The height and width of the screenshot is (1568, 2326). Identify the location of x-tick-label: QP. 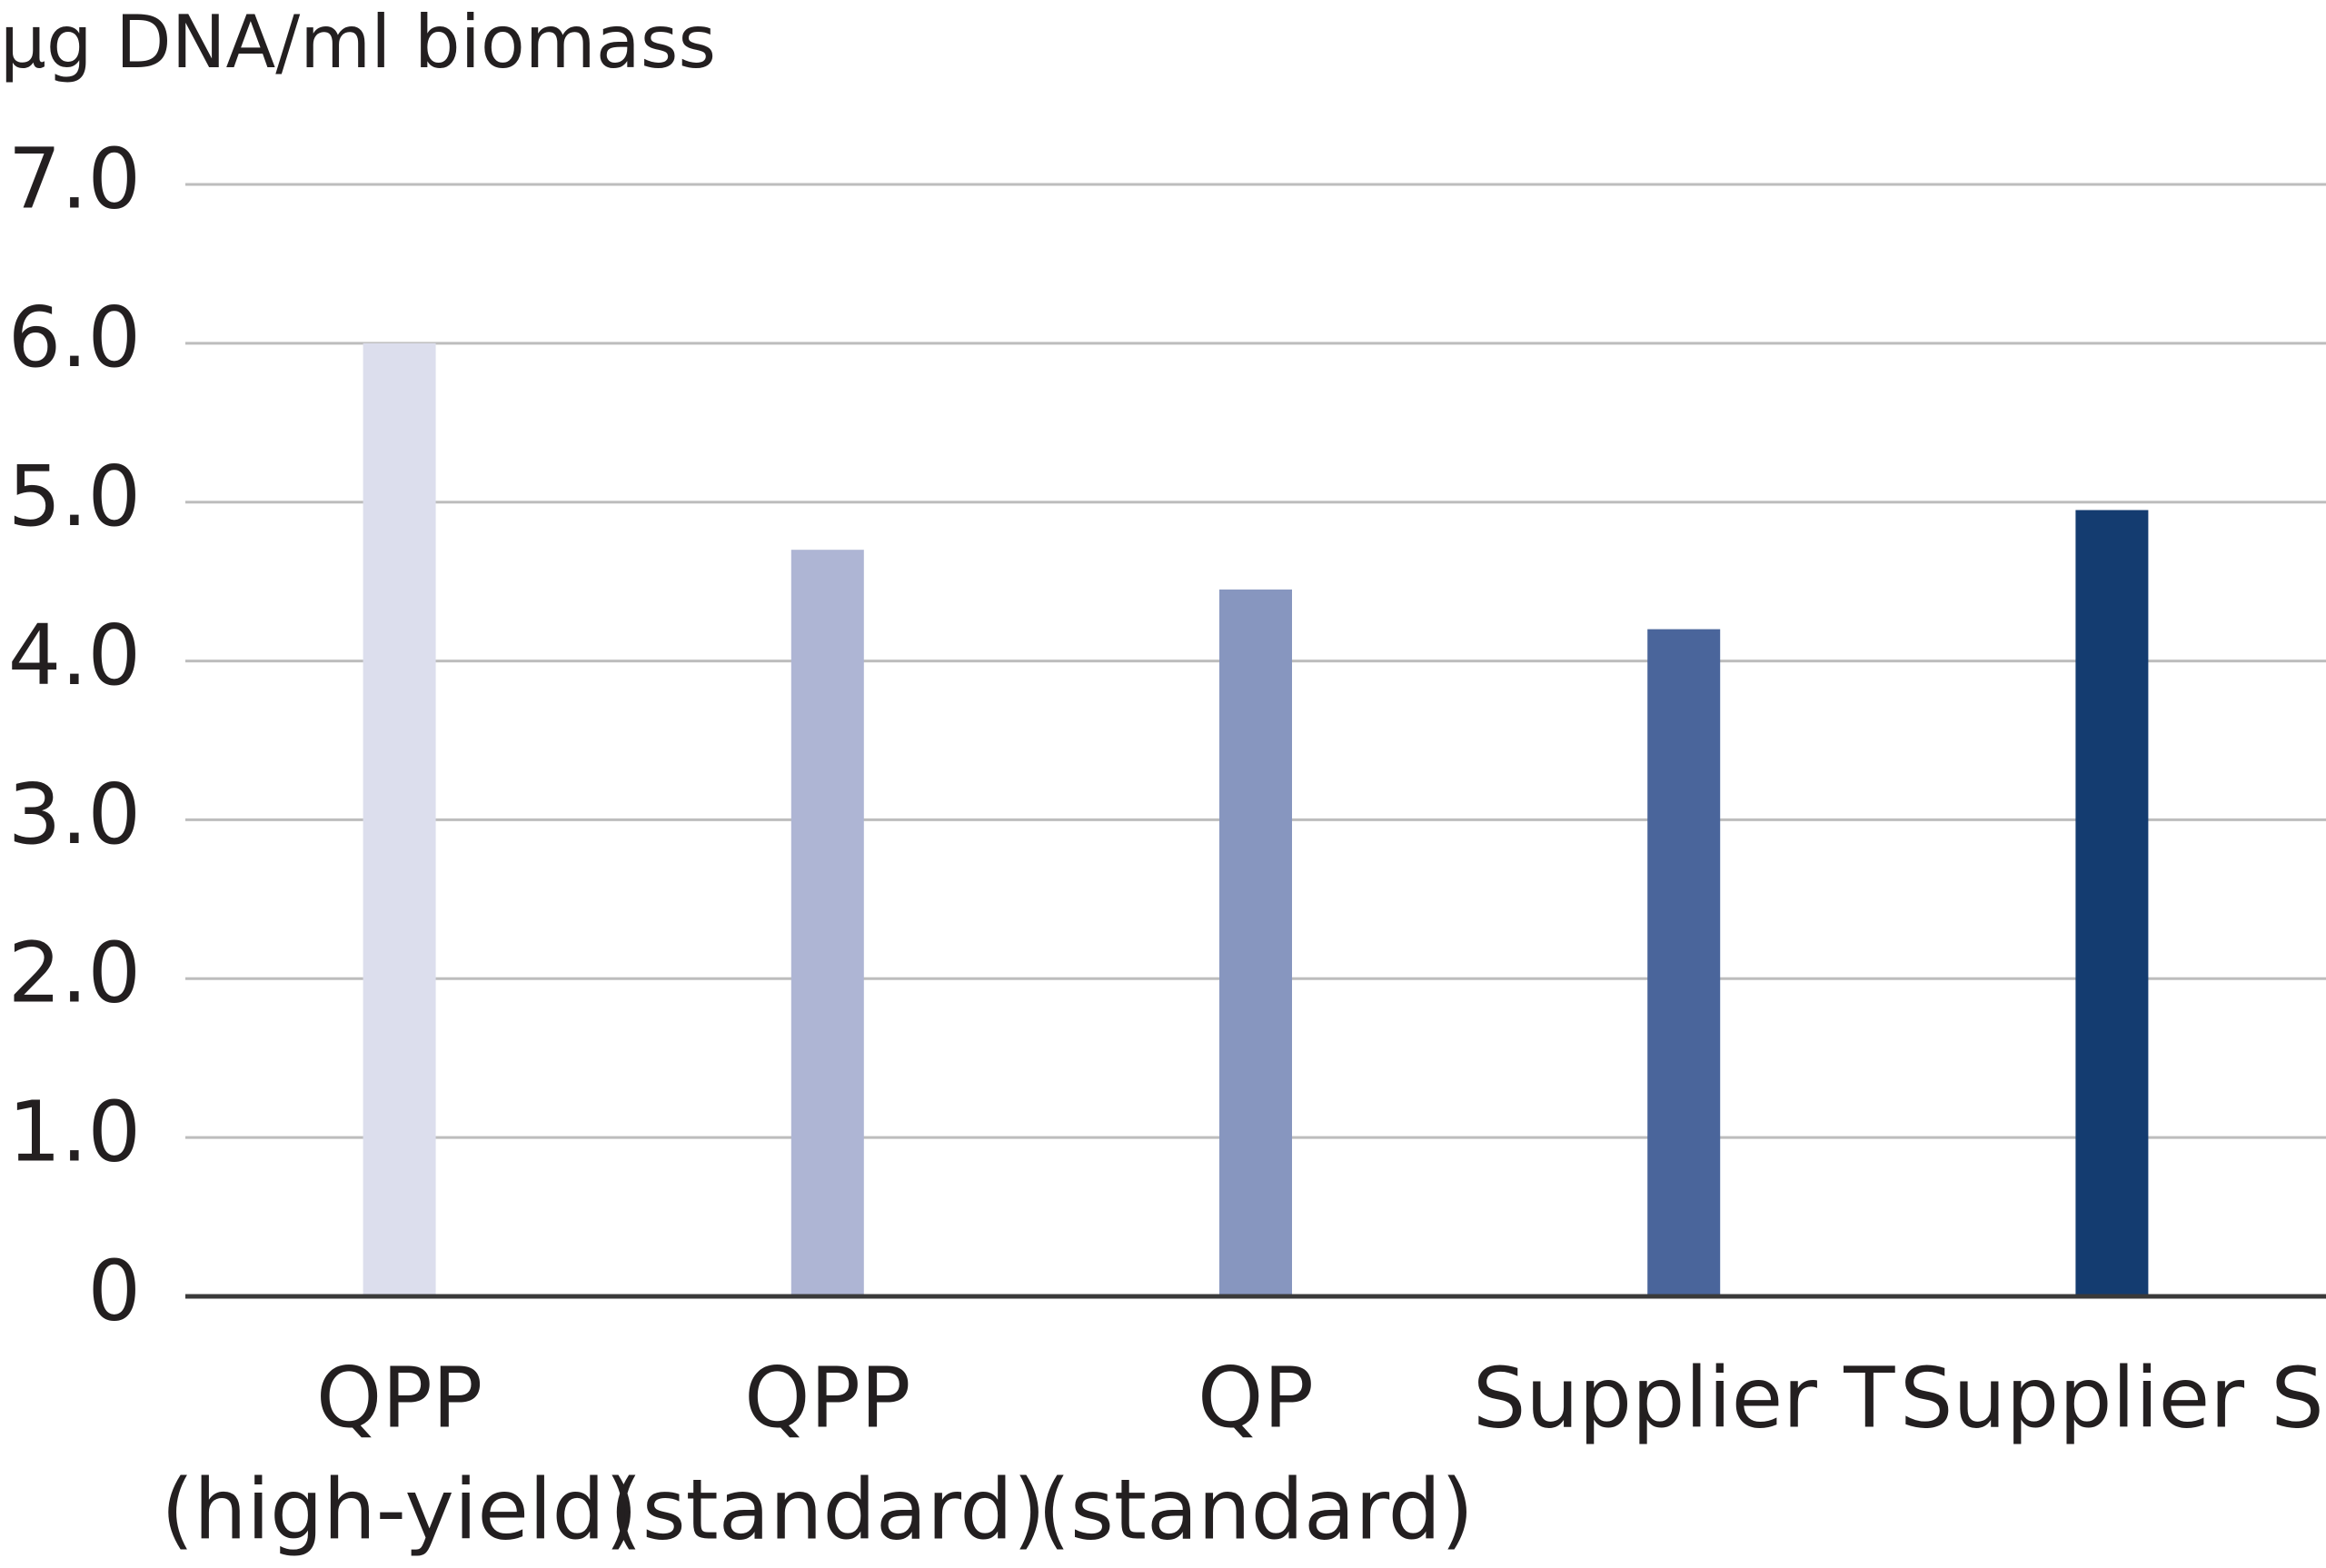
(1256, 1397).